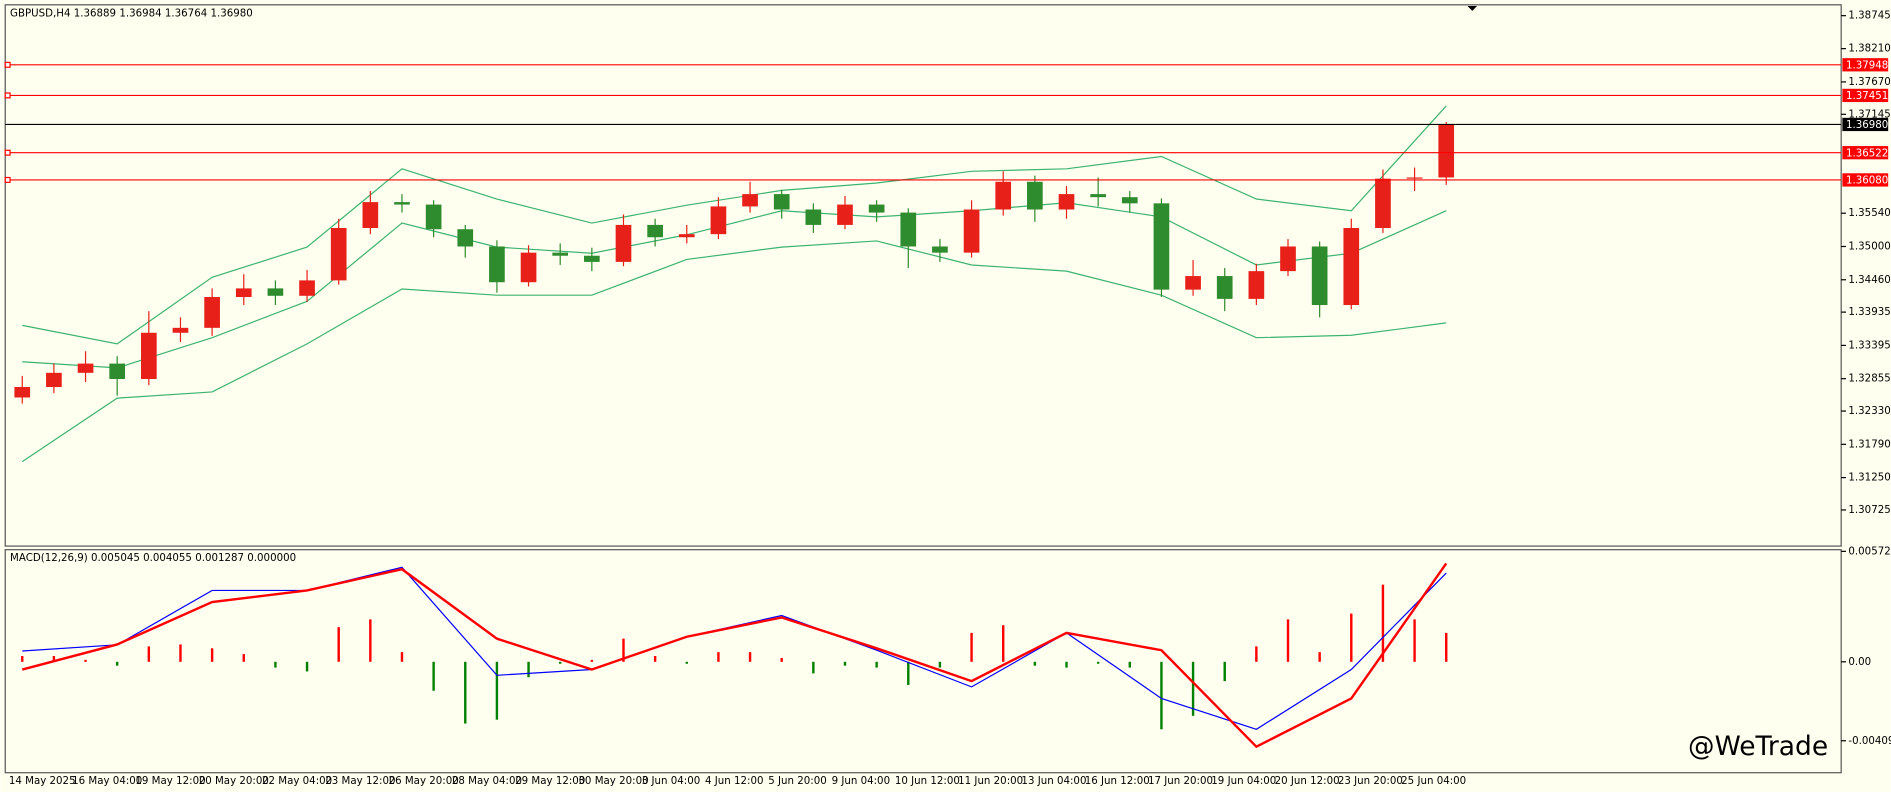  Describe the element at coordinates (1859, 662) in the screenshot. I see `y-tick-label: 0.00` at that location.